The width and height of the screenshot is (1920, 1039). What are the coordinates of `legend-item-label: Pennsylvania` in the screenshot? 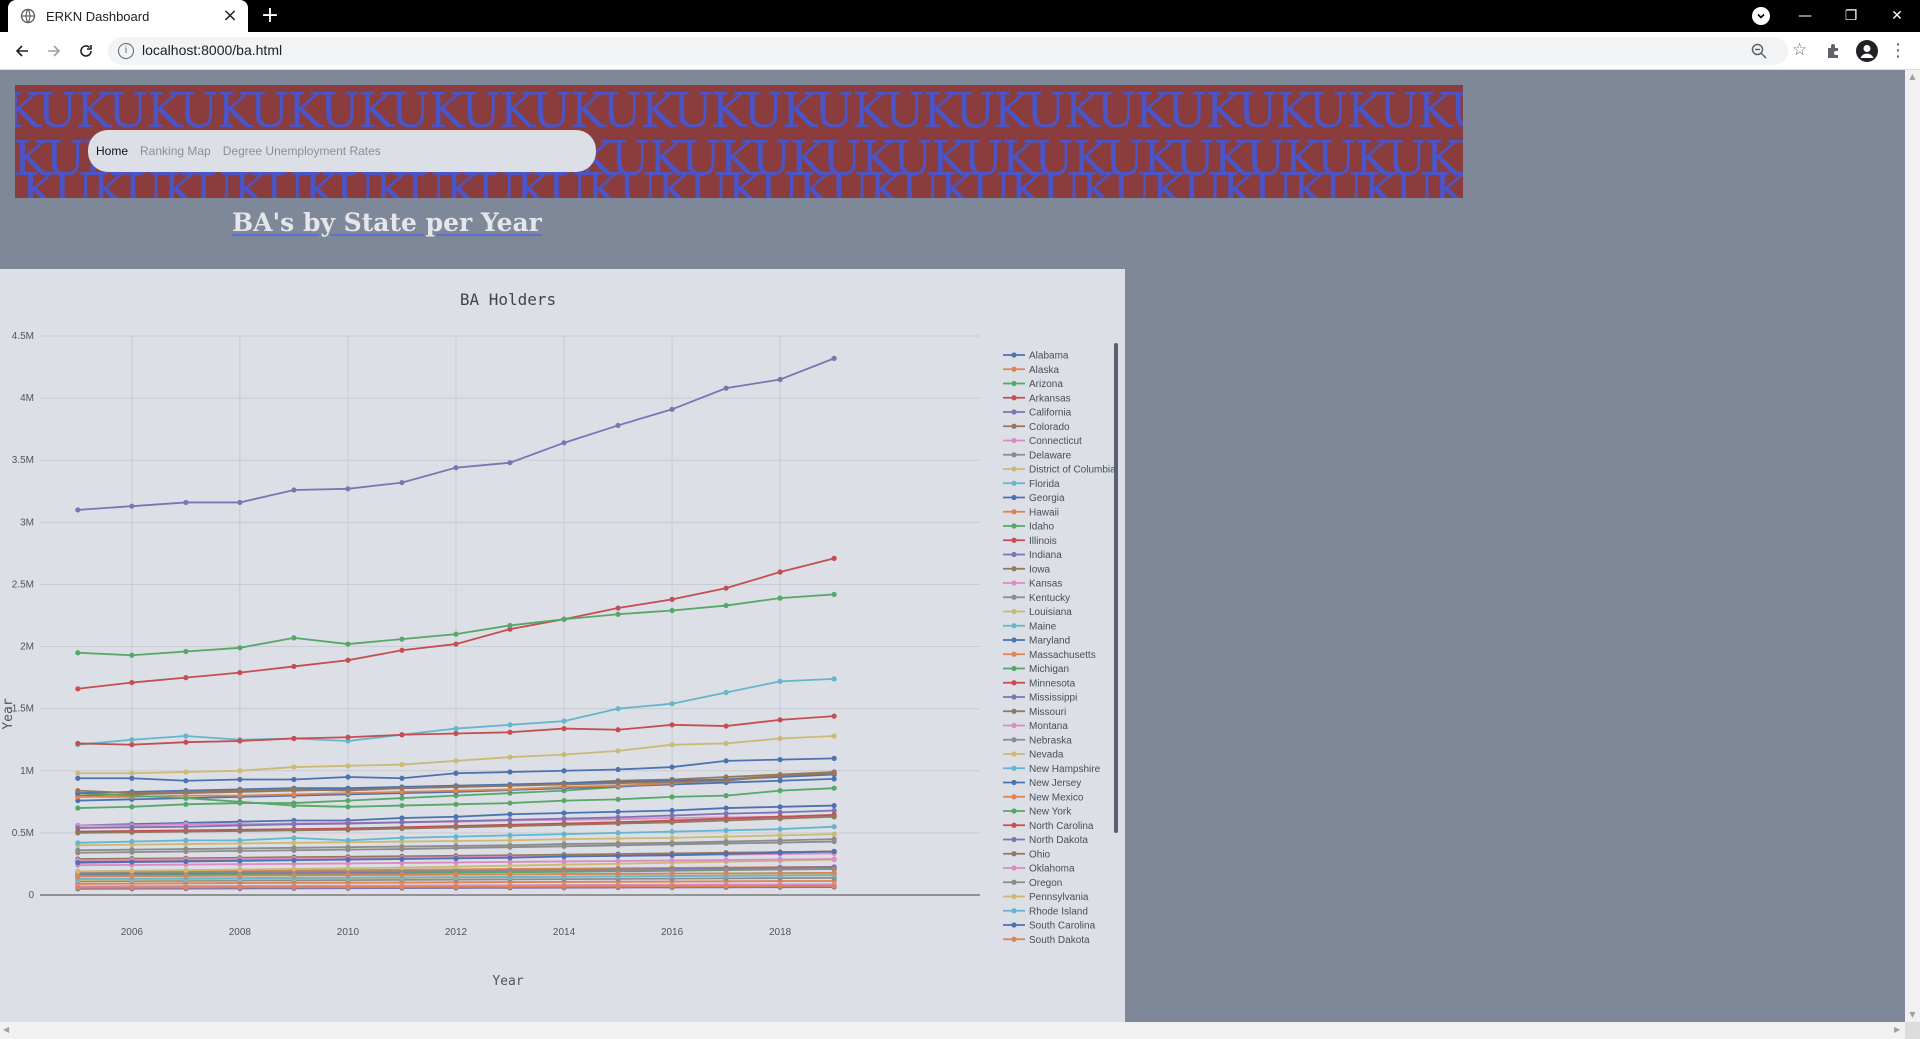 It's located at (1059, 897).